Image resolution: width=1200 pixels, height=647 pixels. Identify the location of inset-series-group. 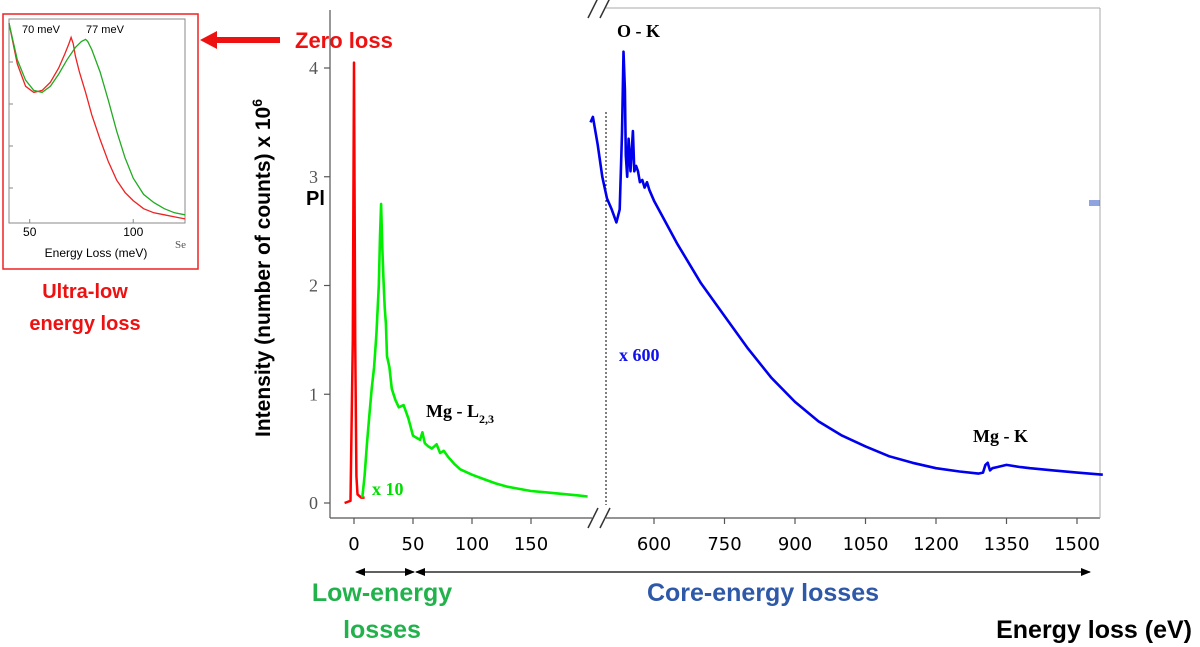
(97, 121).